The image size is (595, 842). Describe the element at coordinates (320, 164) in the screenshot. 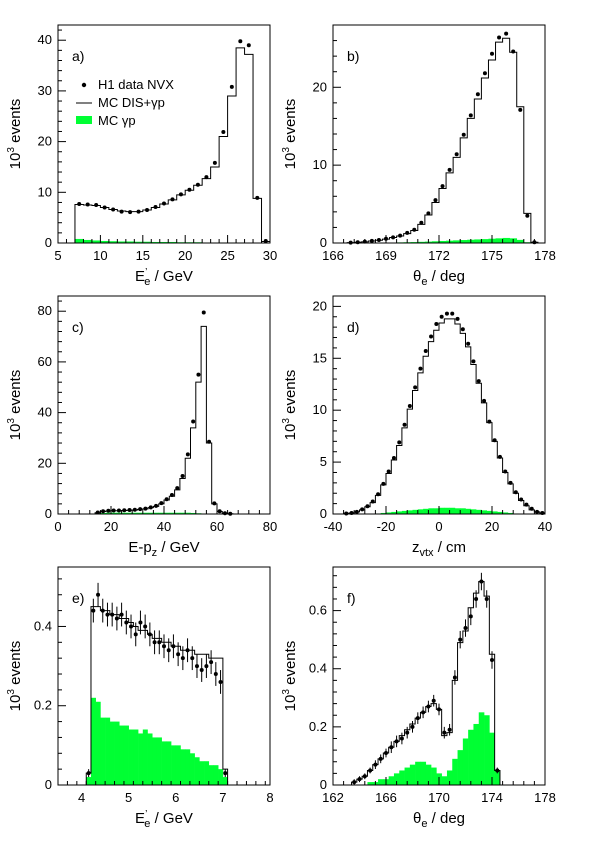

I see `y-tick-label: 10` at that location.